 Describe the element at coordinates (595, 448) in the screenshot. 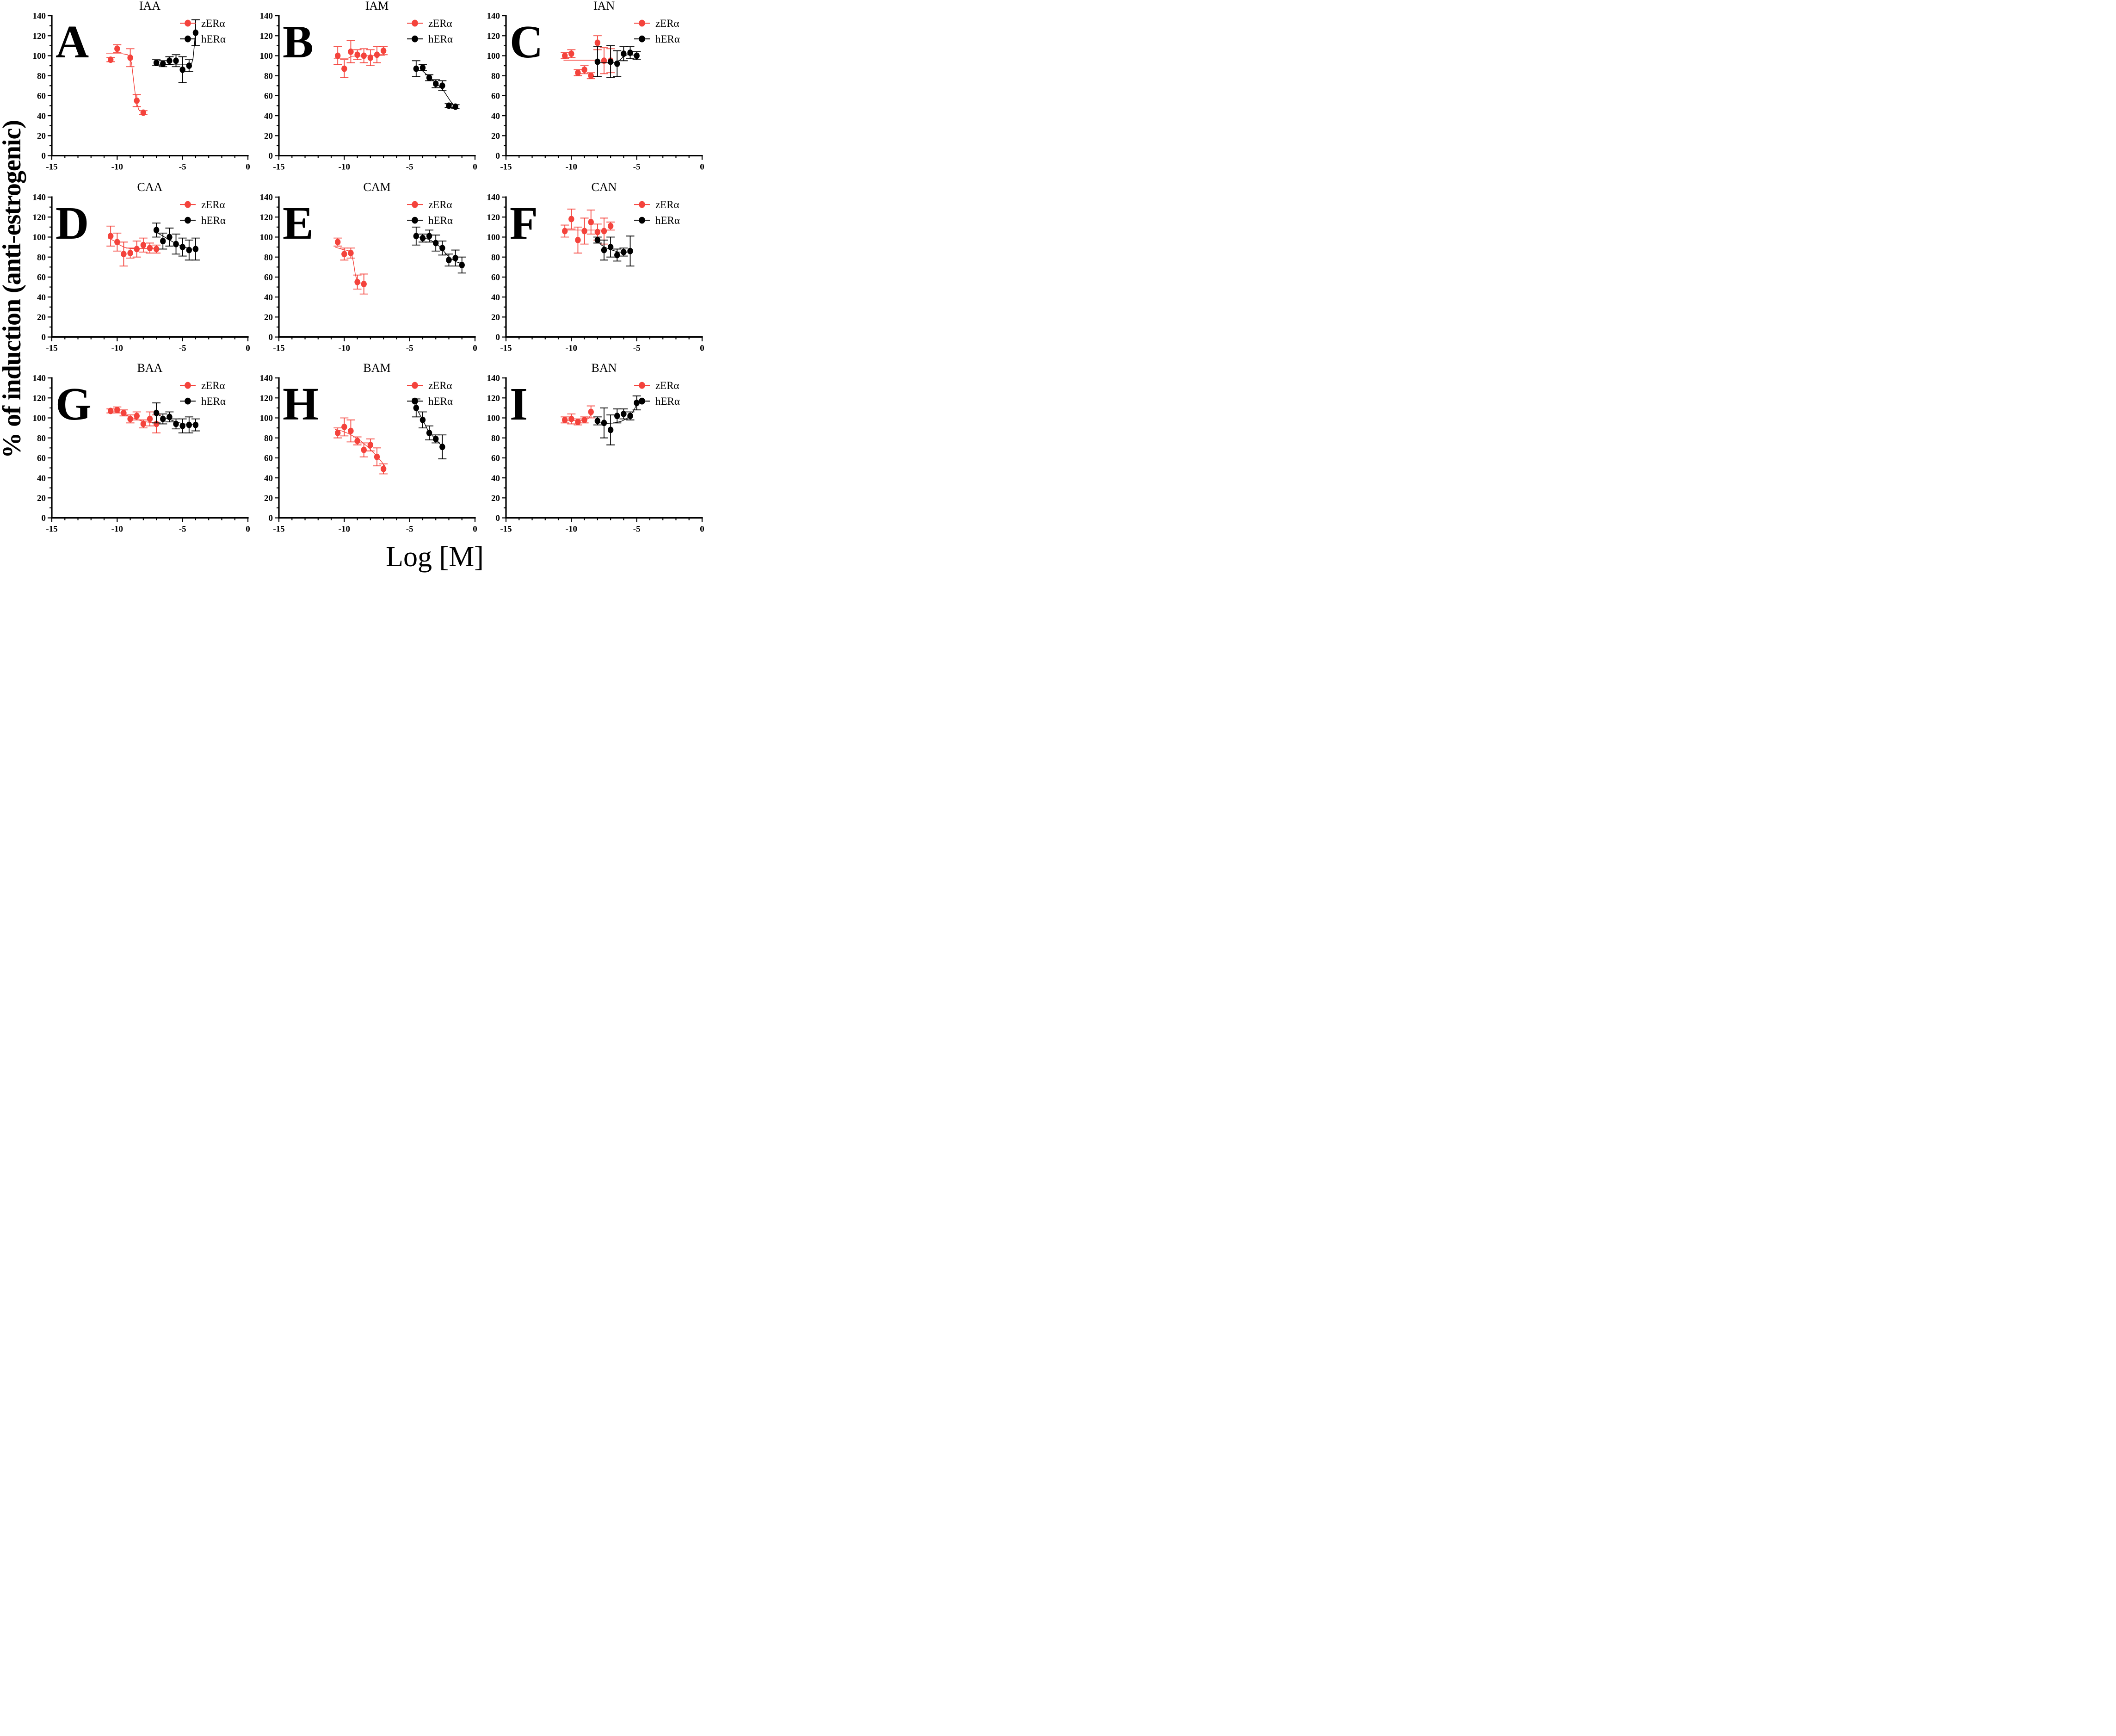

I see `panel-chart: BAN 0 20 40 60 80 100 120 140 -15 -10 -5 0 I zERα hERα` at that location.